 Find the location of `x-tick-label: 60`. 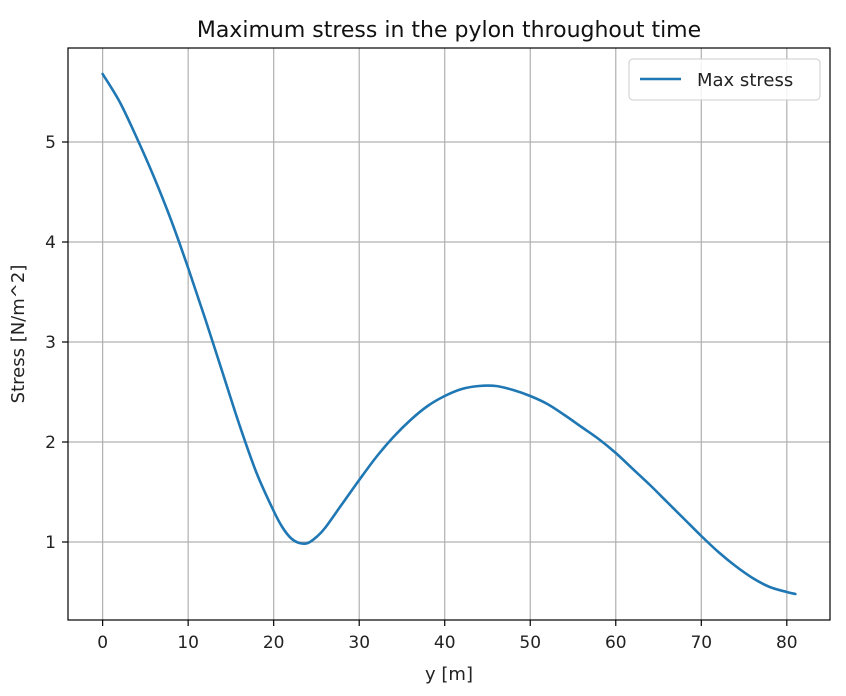

x-tick-label: 60 is located at coordinates (616, 643).